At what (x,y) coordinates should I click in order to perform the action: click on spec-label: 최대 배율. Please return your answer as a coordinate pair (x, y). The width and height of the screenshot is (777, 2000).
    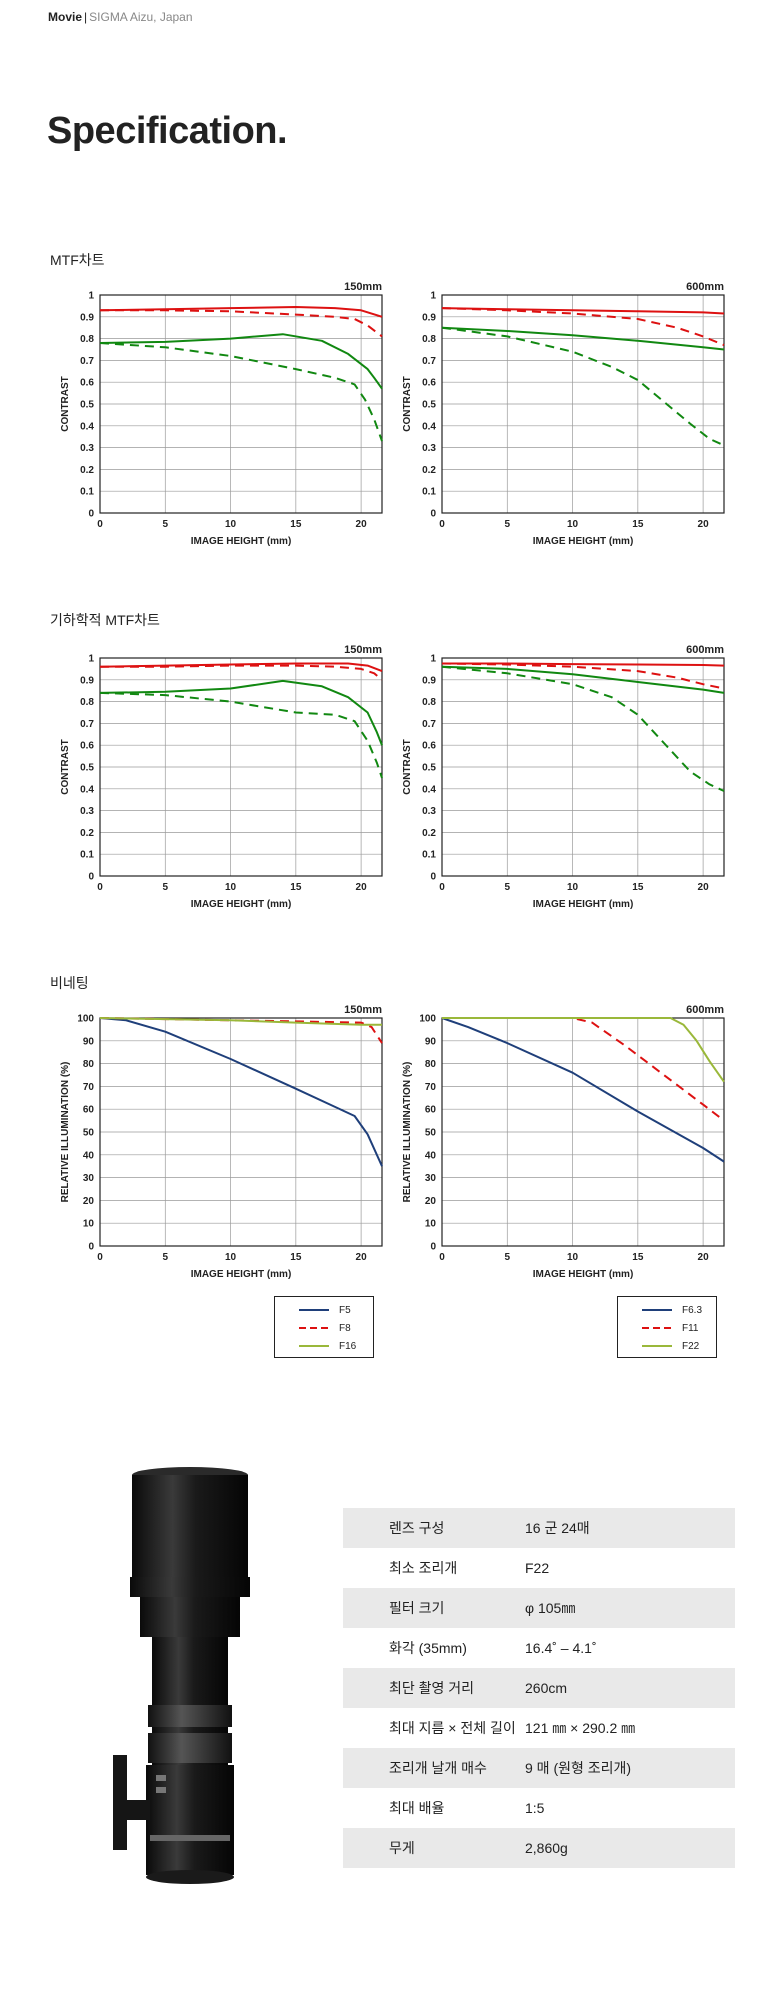
    Looking at the image, I should click on (434, 1808).